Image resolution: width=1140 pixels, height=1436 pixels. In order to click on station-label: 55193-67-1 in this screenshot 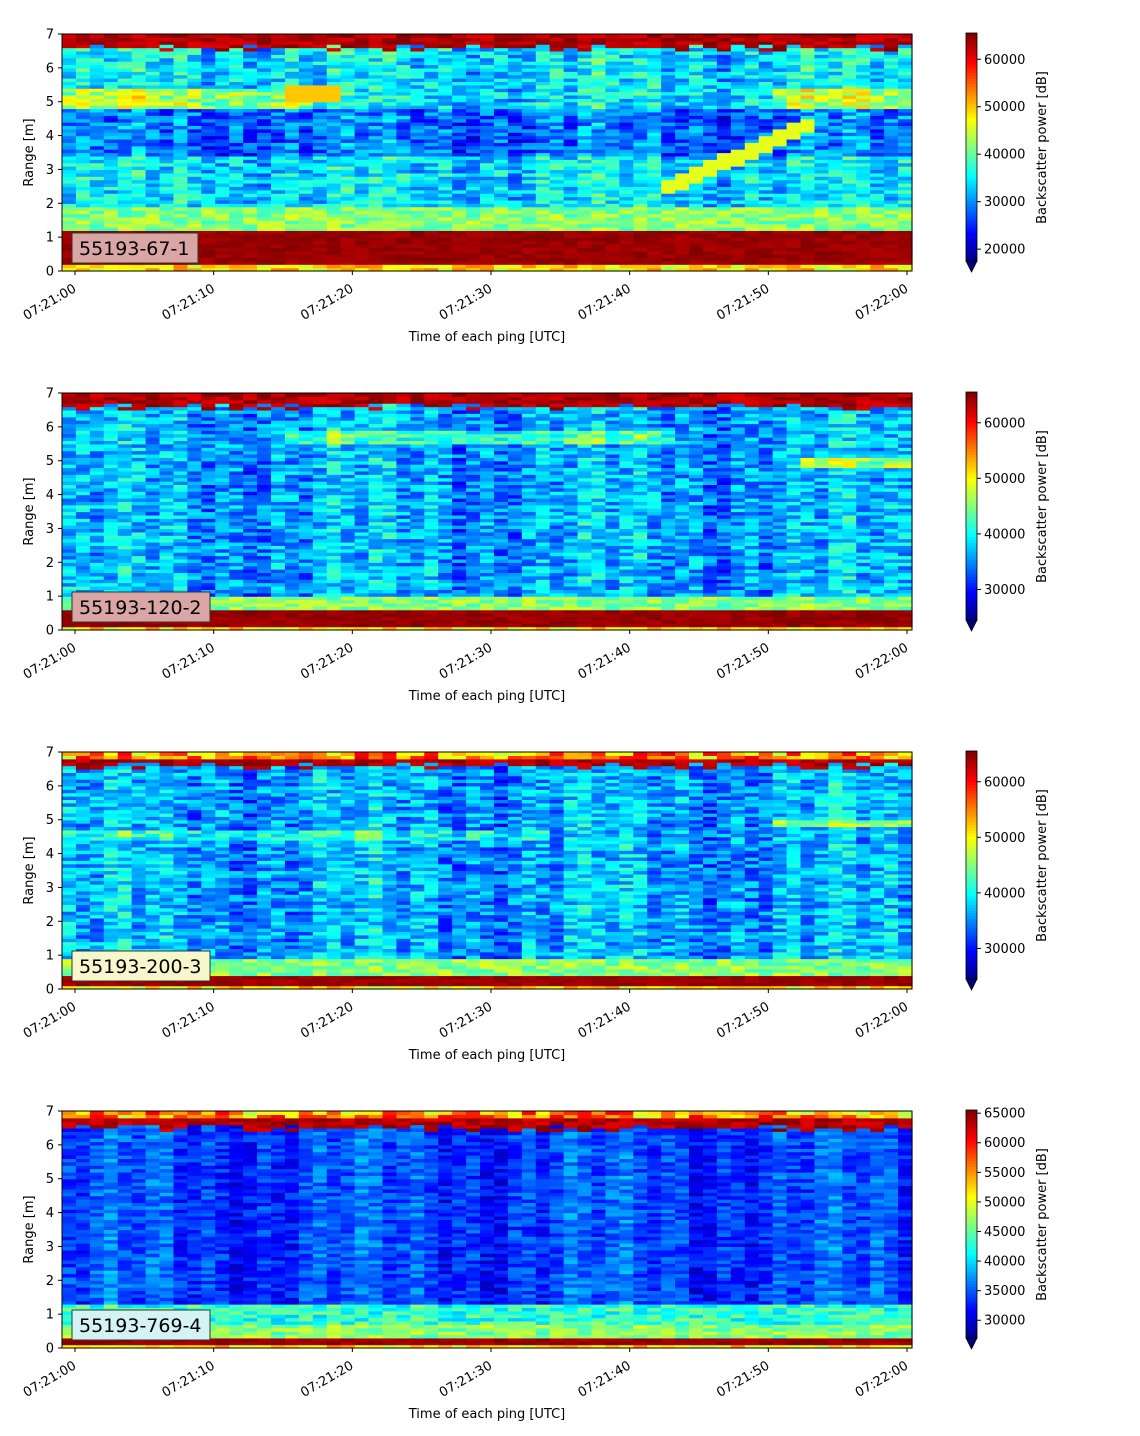, I will do `click(134, 249)`.